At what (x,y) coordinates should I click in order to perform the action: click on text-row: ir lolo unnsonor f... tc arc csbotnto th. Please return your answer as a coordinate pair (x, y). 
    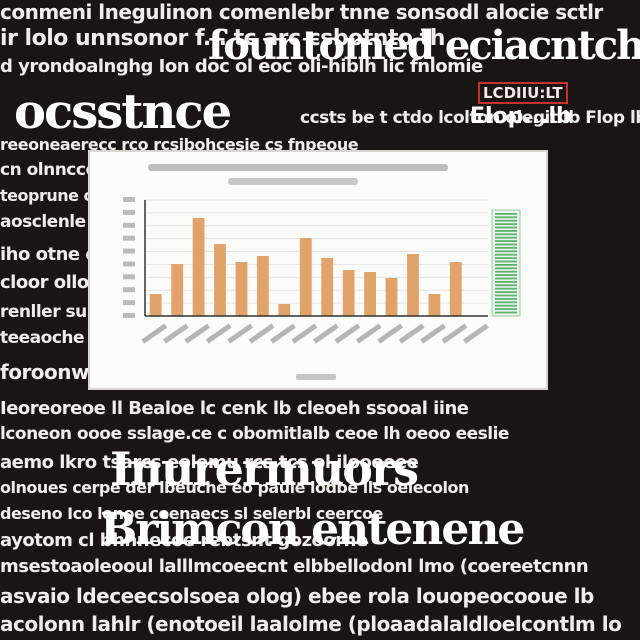
    Looking at the image, I should click on (222, 38).